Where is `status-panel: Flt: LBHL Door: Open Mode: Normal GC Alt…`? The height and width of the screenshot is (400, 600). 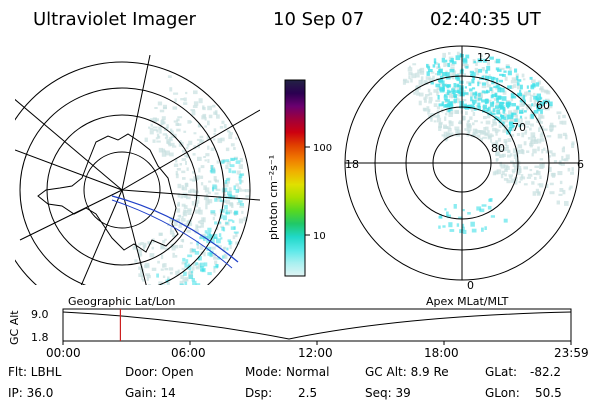
status-panel: Flt: LBHL Door: Open Mode: Normal GC Alt… is located at coordinates (285, 382).